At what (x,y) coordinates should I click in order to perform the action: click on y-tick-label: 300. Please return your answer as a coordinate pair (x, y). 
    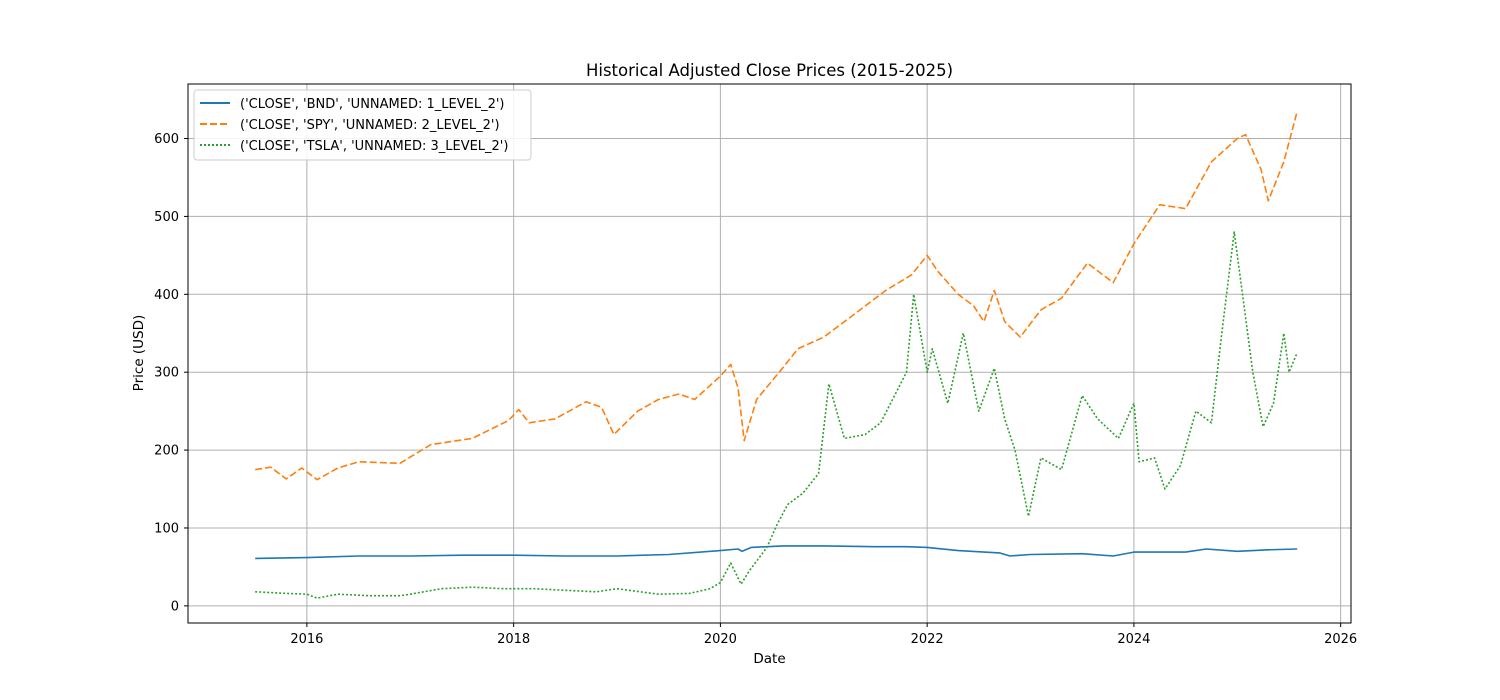
    Looking at the image, I should click on (166, 373).